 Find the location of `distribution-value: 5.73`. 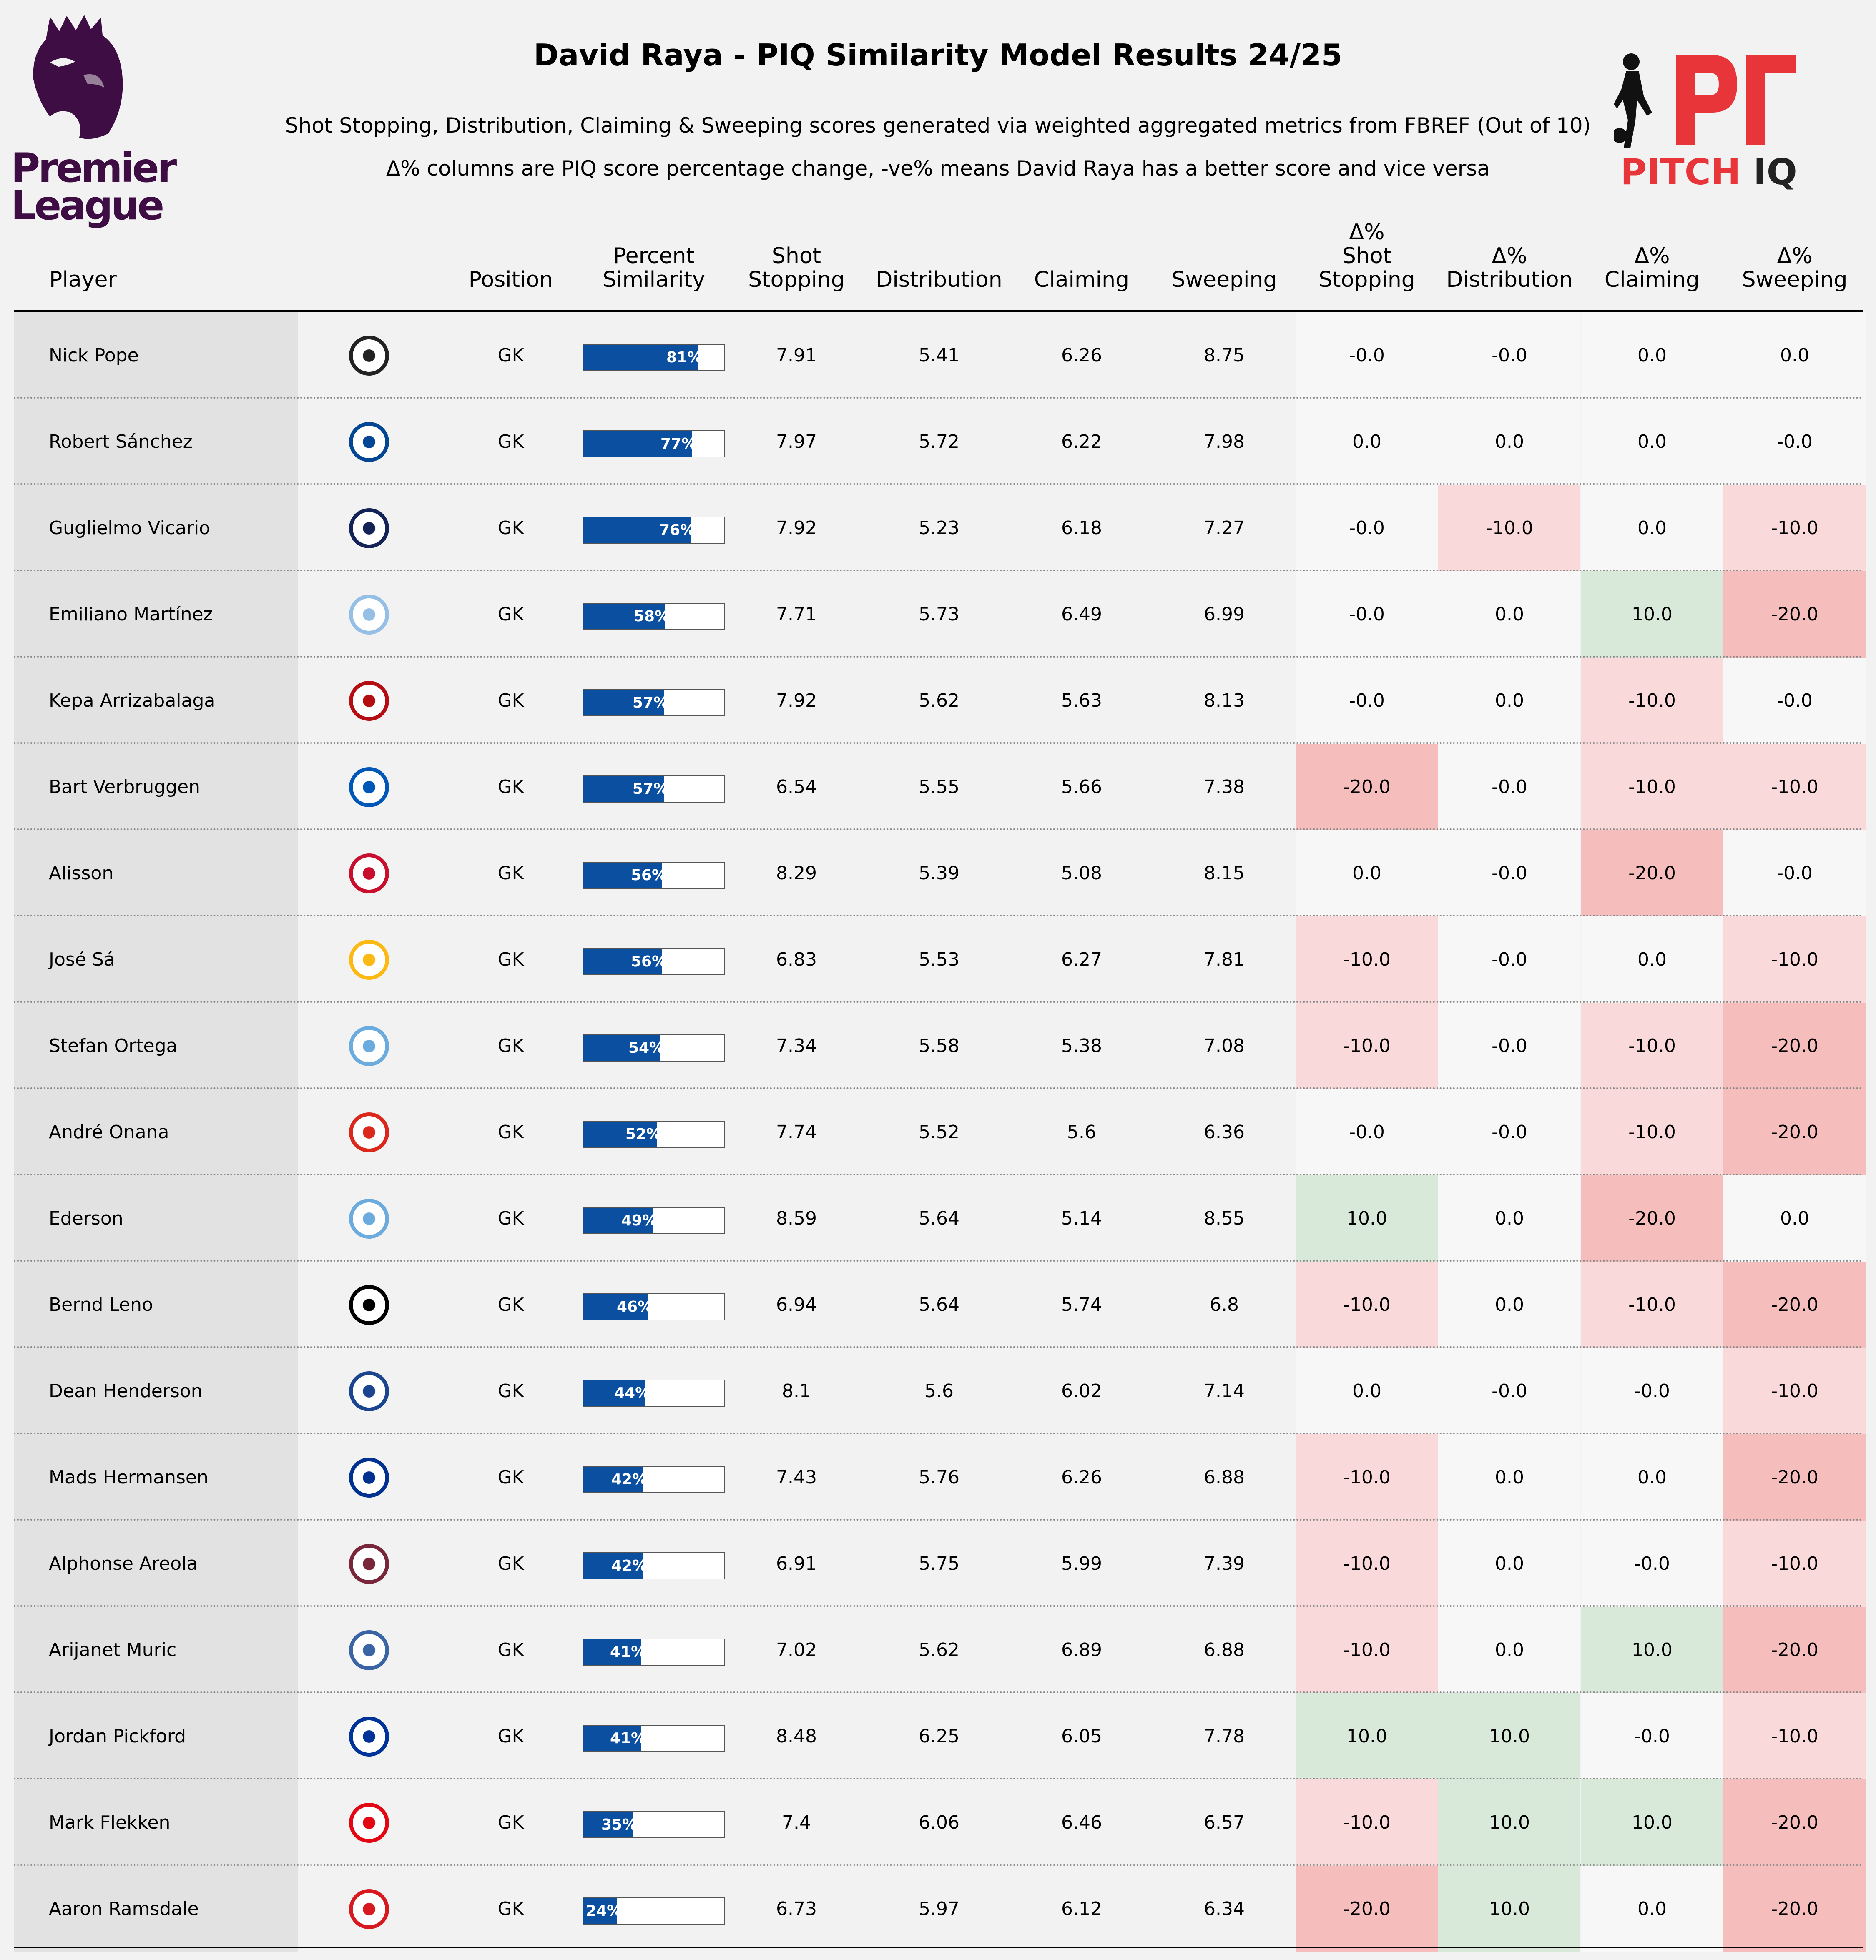

distribution-value: 5.73 is located at coordinates (939, 615).